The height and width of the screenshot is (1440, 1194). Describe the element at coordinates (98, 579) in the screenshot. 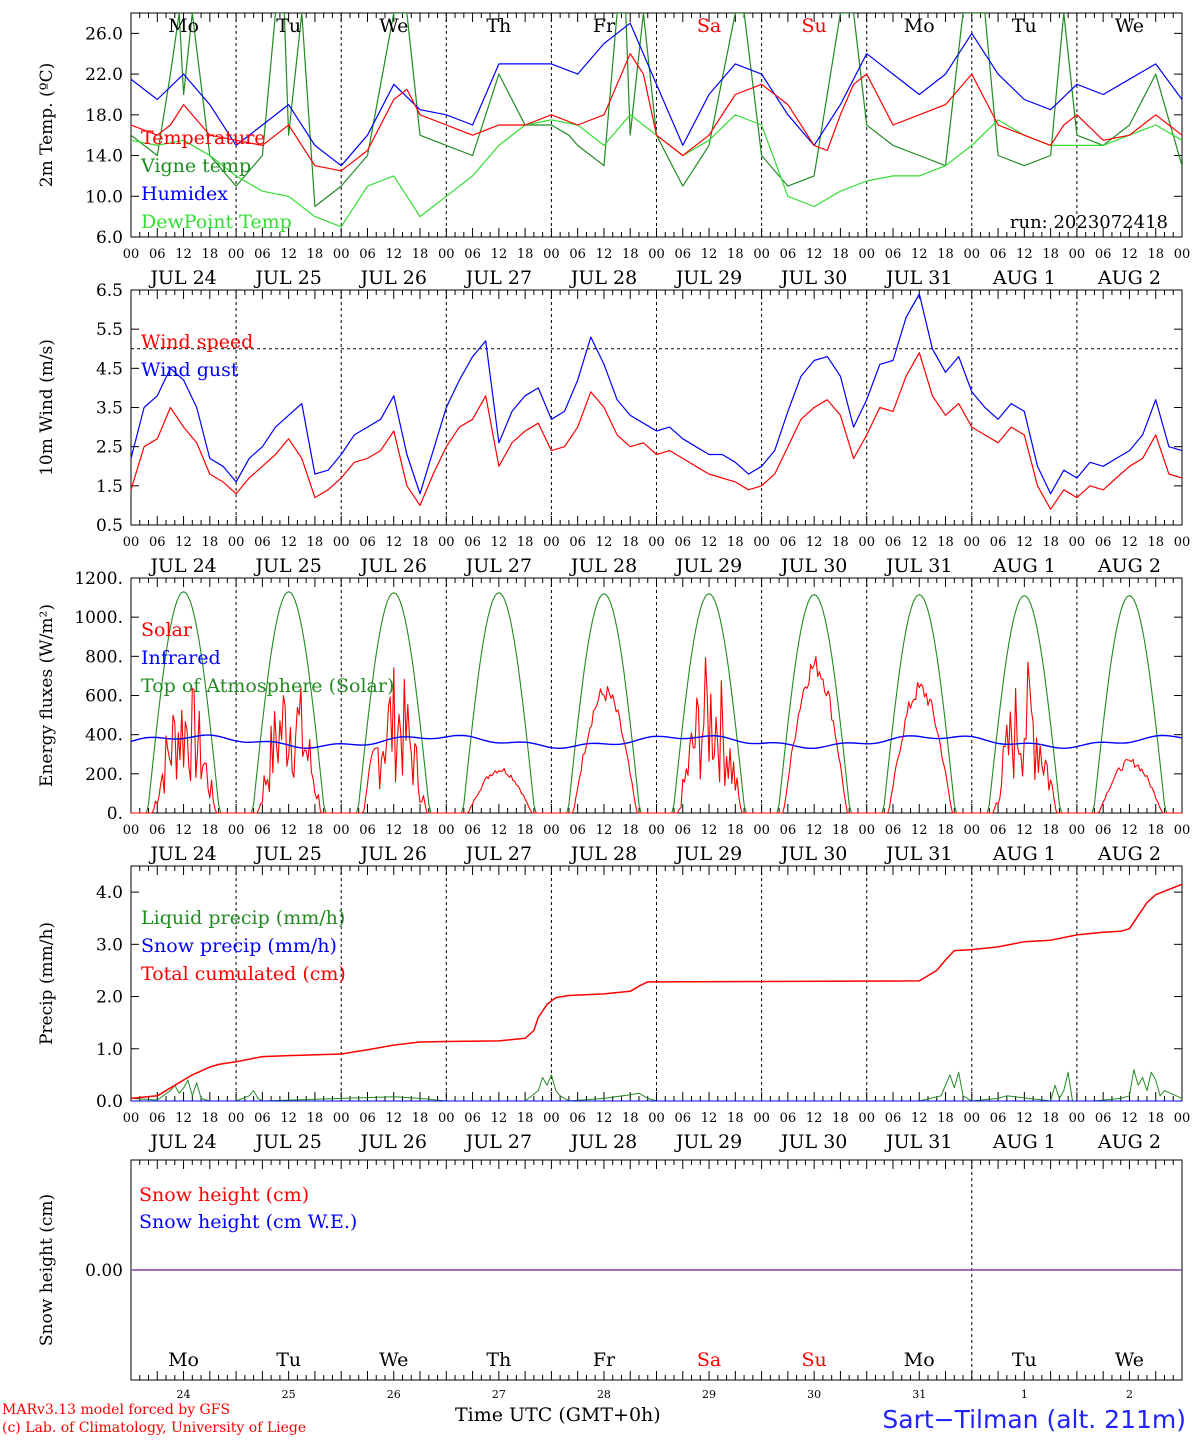

I see `y-tick-label: 1200.` at that location.